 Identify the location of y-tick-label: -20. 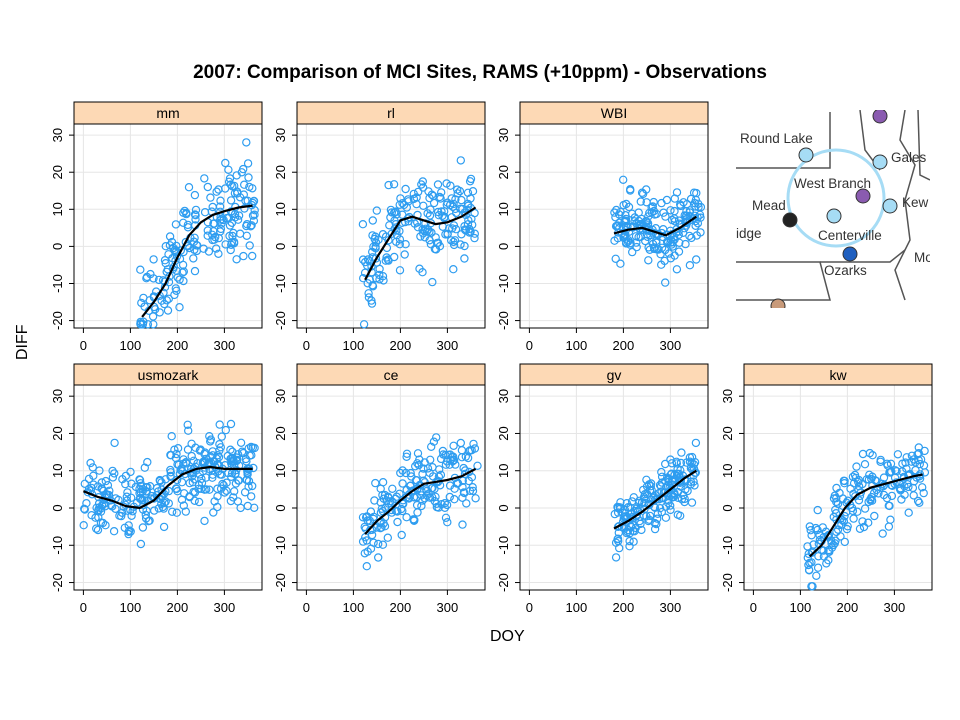
(503, 582).